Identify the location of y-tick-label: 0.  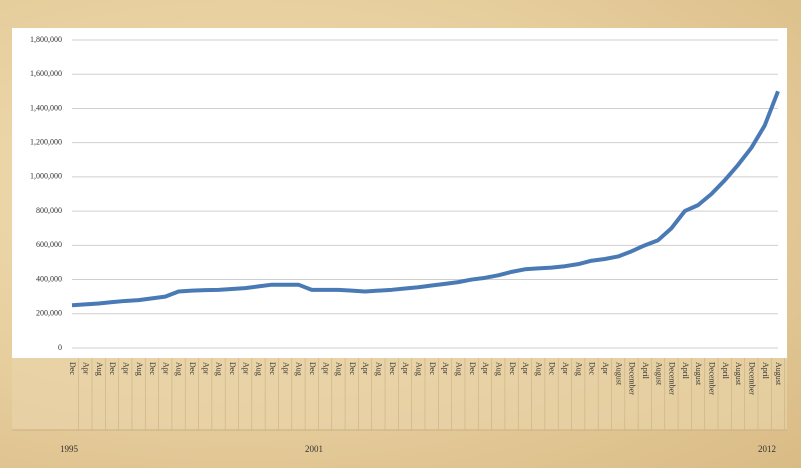
(60, 347).